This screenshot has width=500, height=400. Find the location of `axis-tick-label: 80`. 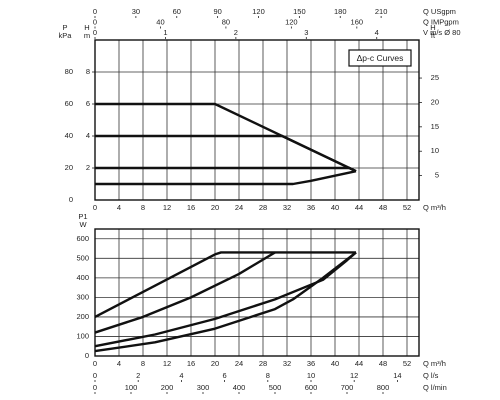

axis-tick-label: 80 is located at coordinates (226, 21).